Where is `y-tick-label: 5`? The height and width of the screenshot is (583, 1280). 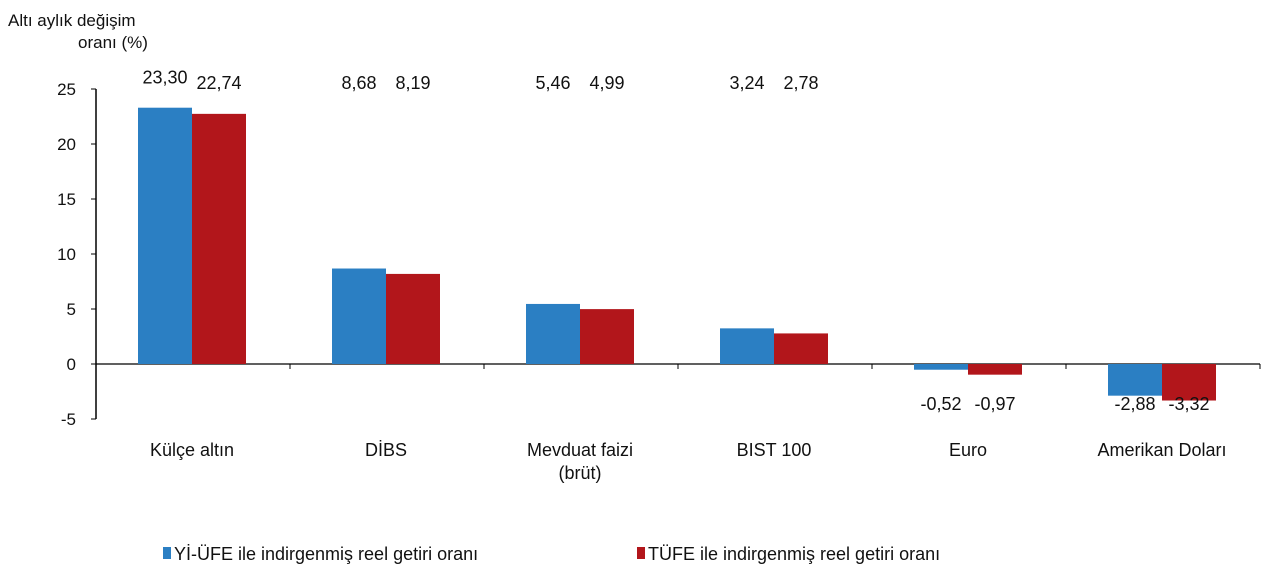
y-tick-label: 5 is located at coordinates (71, 309).